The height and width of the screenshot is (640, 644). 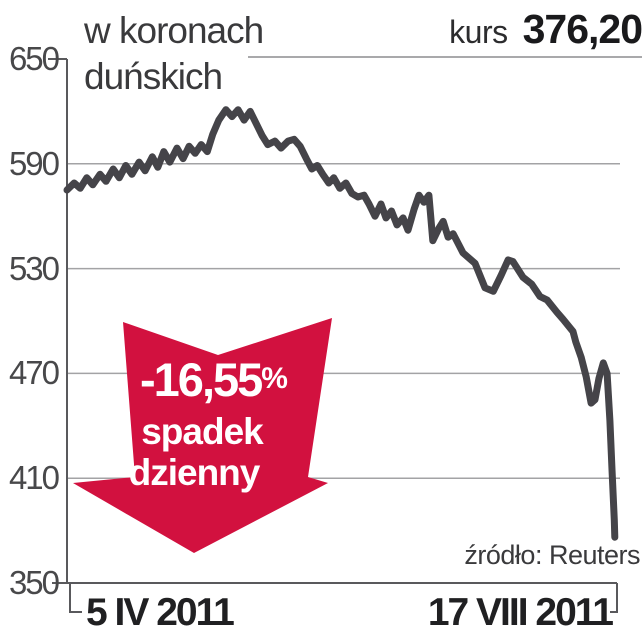 What do you see at coordinates (34, 477) in the screenshot?
I see `y-tick-label: 410` at bounding box center [34, 477].